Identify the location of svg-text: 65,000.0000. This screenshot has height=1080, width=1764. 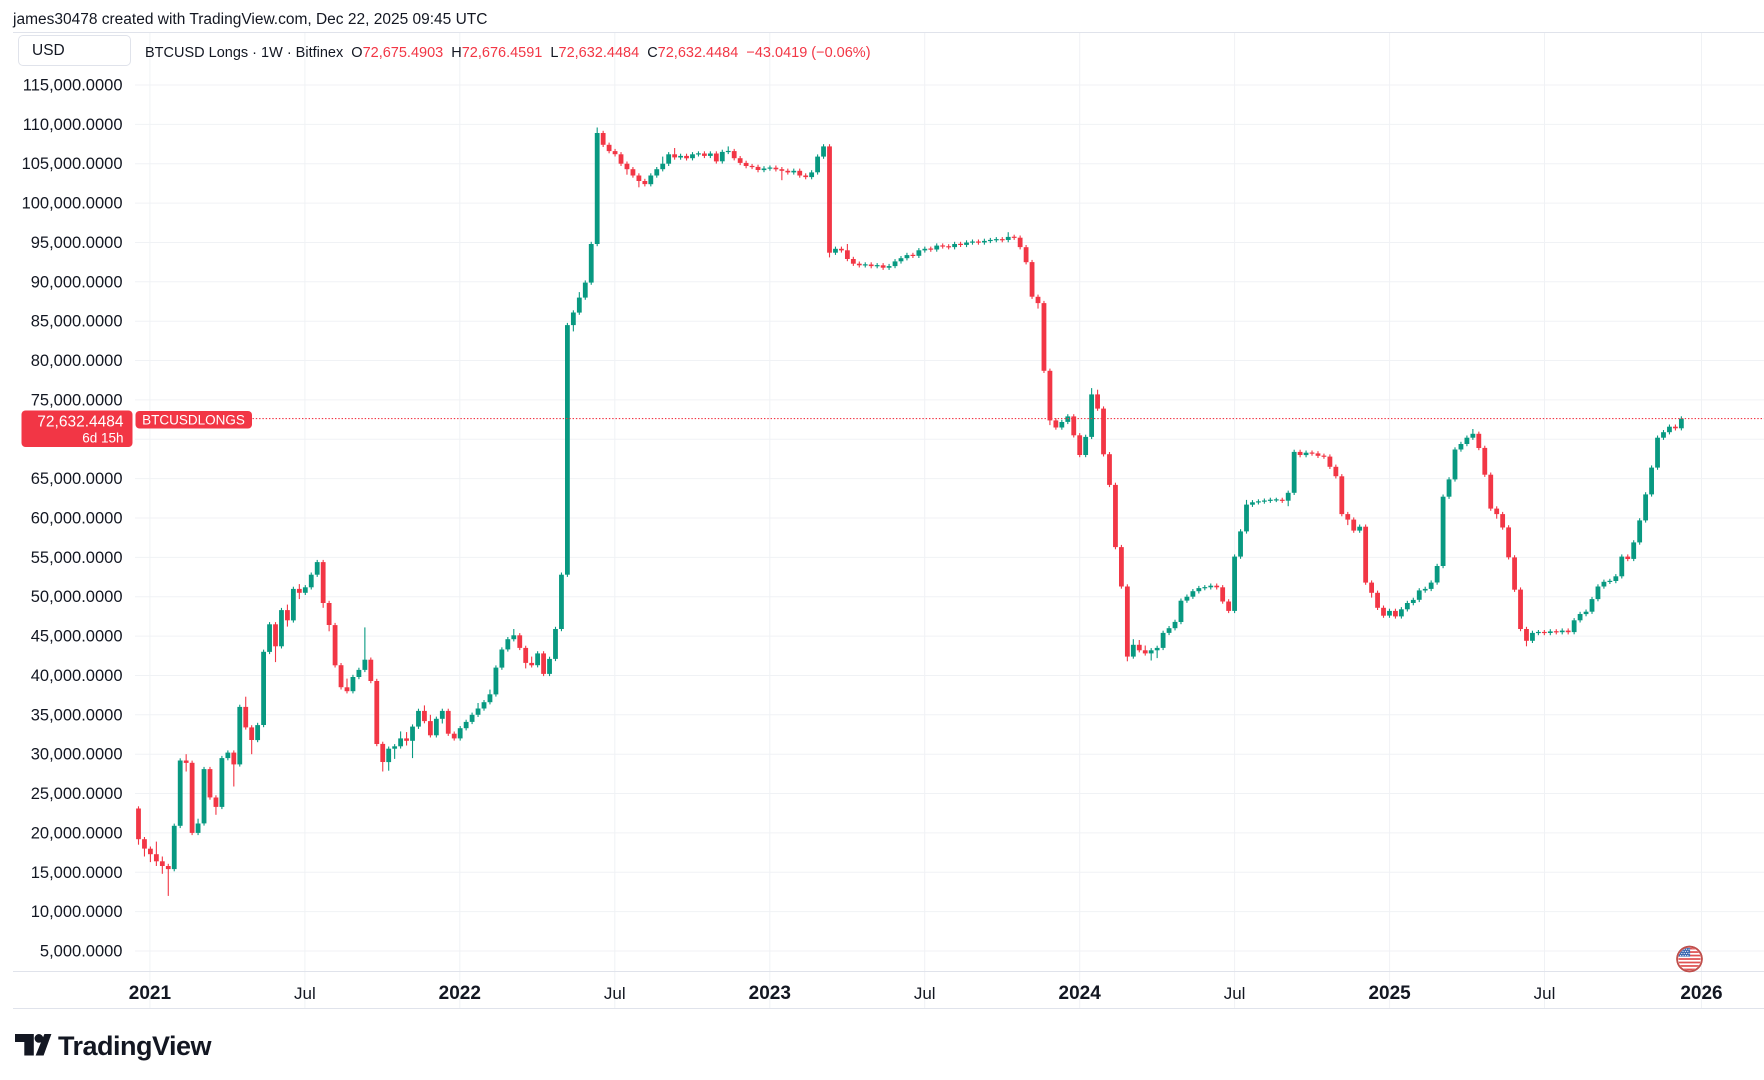
(77, 479).